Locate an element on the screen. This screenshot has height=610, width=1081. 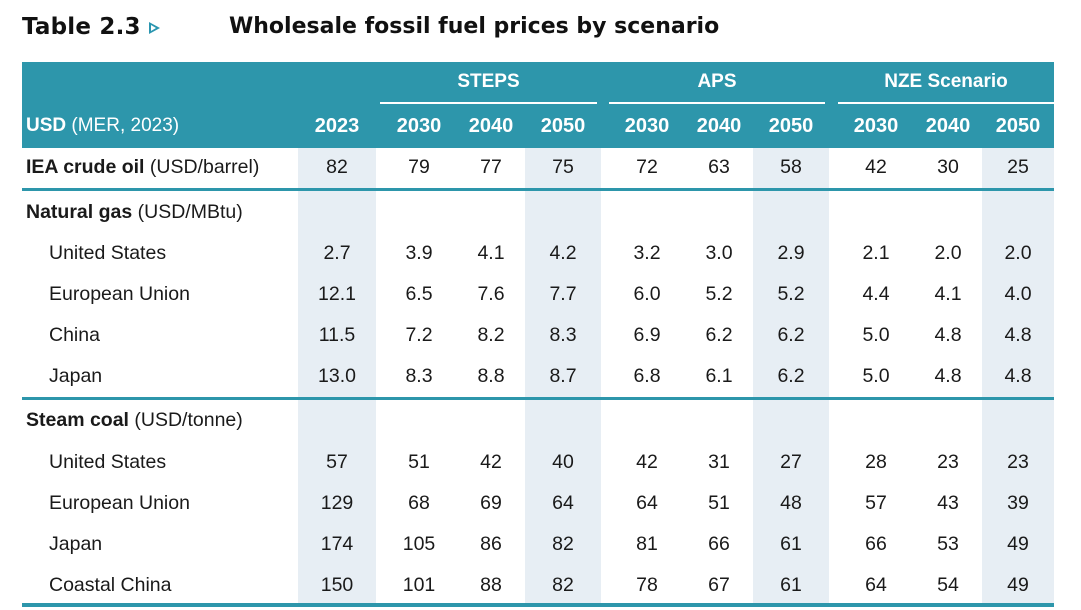
cell: 49 is located at coordinates (1018, 544).